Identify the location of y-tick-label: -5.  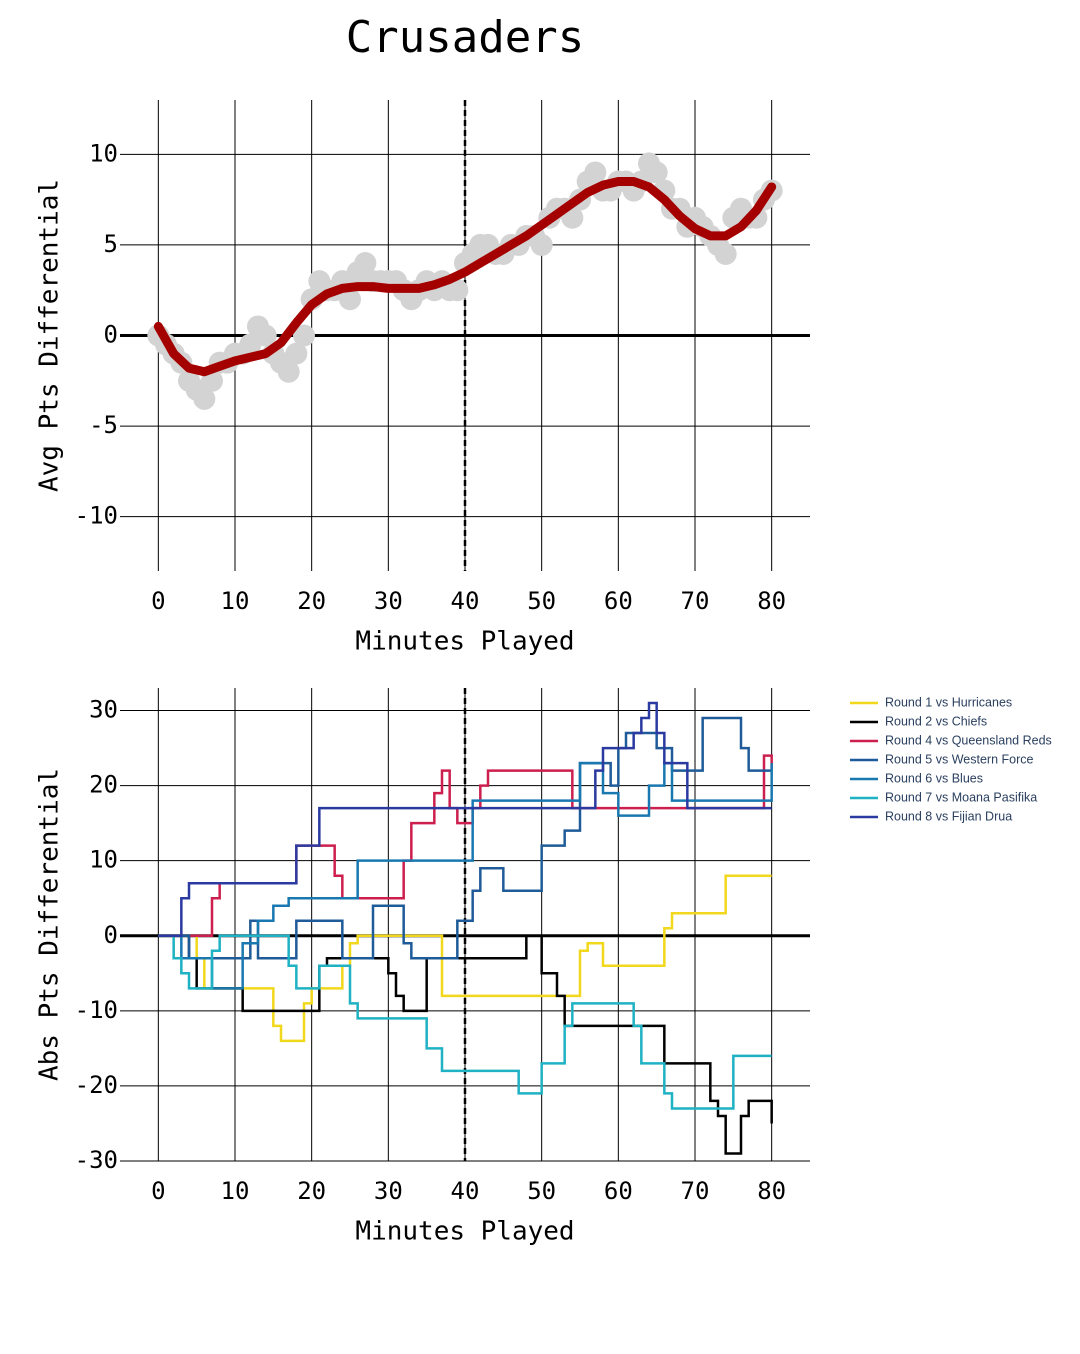
(103, 425).